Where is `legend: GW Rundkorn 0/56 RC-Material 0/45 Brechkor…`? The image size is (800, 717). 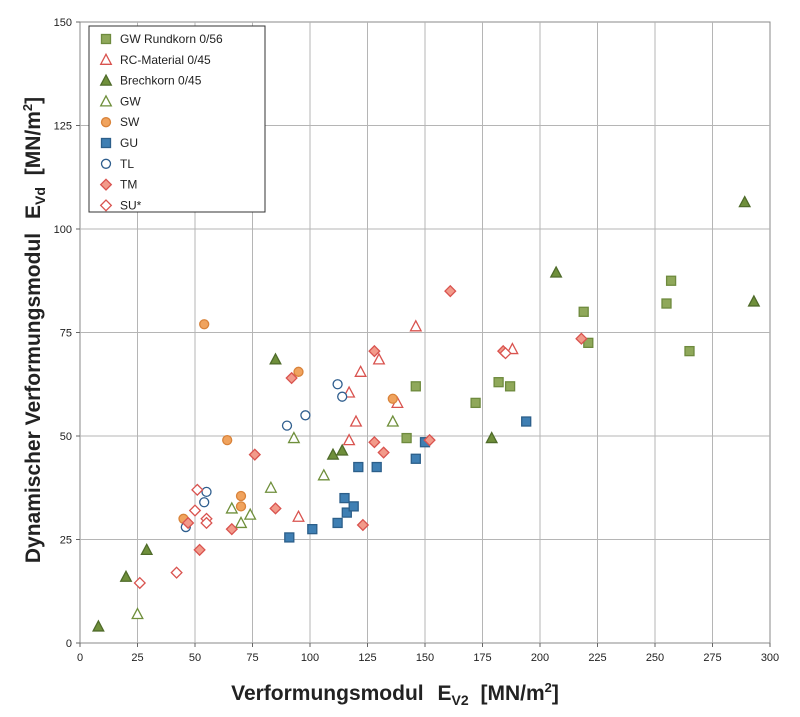 legend: GW Rundkorn 0/56 RC-Material 0/45 Brechkor… is located at coordinates (177, 119).